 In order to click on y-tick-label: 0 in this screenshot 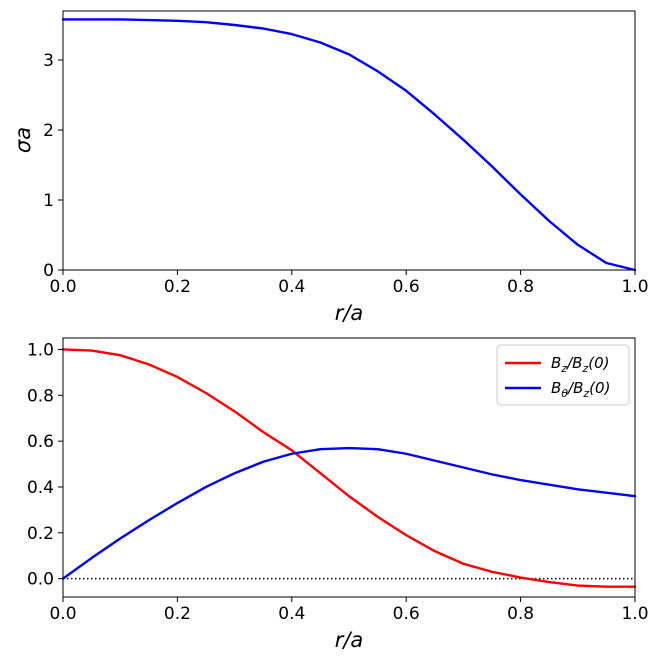, I will do `click(48, 271)`.